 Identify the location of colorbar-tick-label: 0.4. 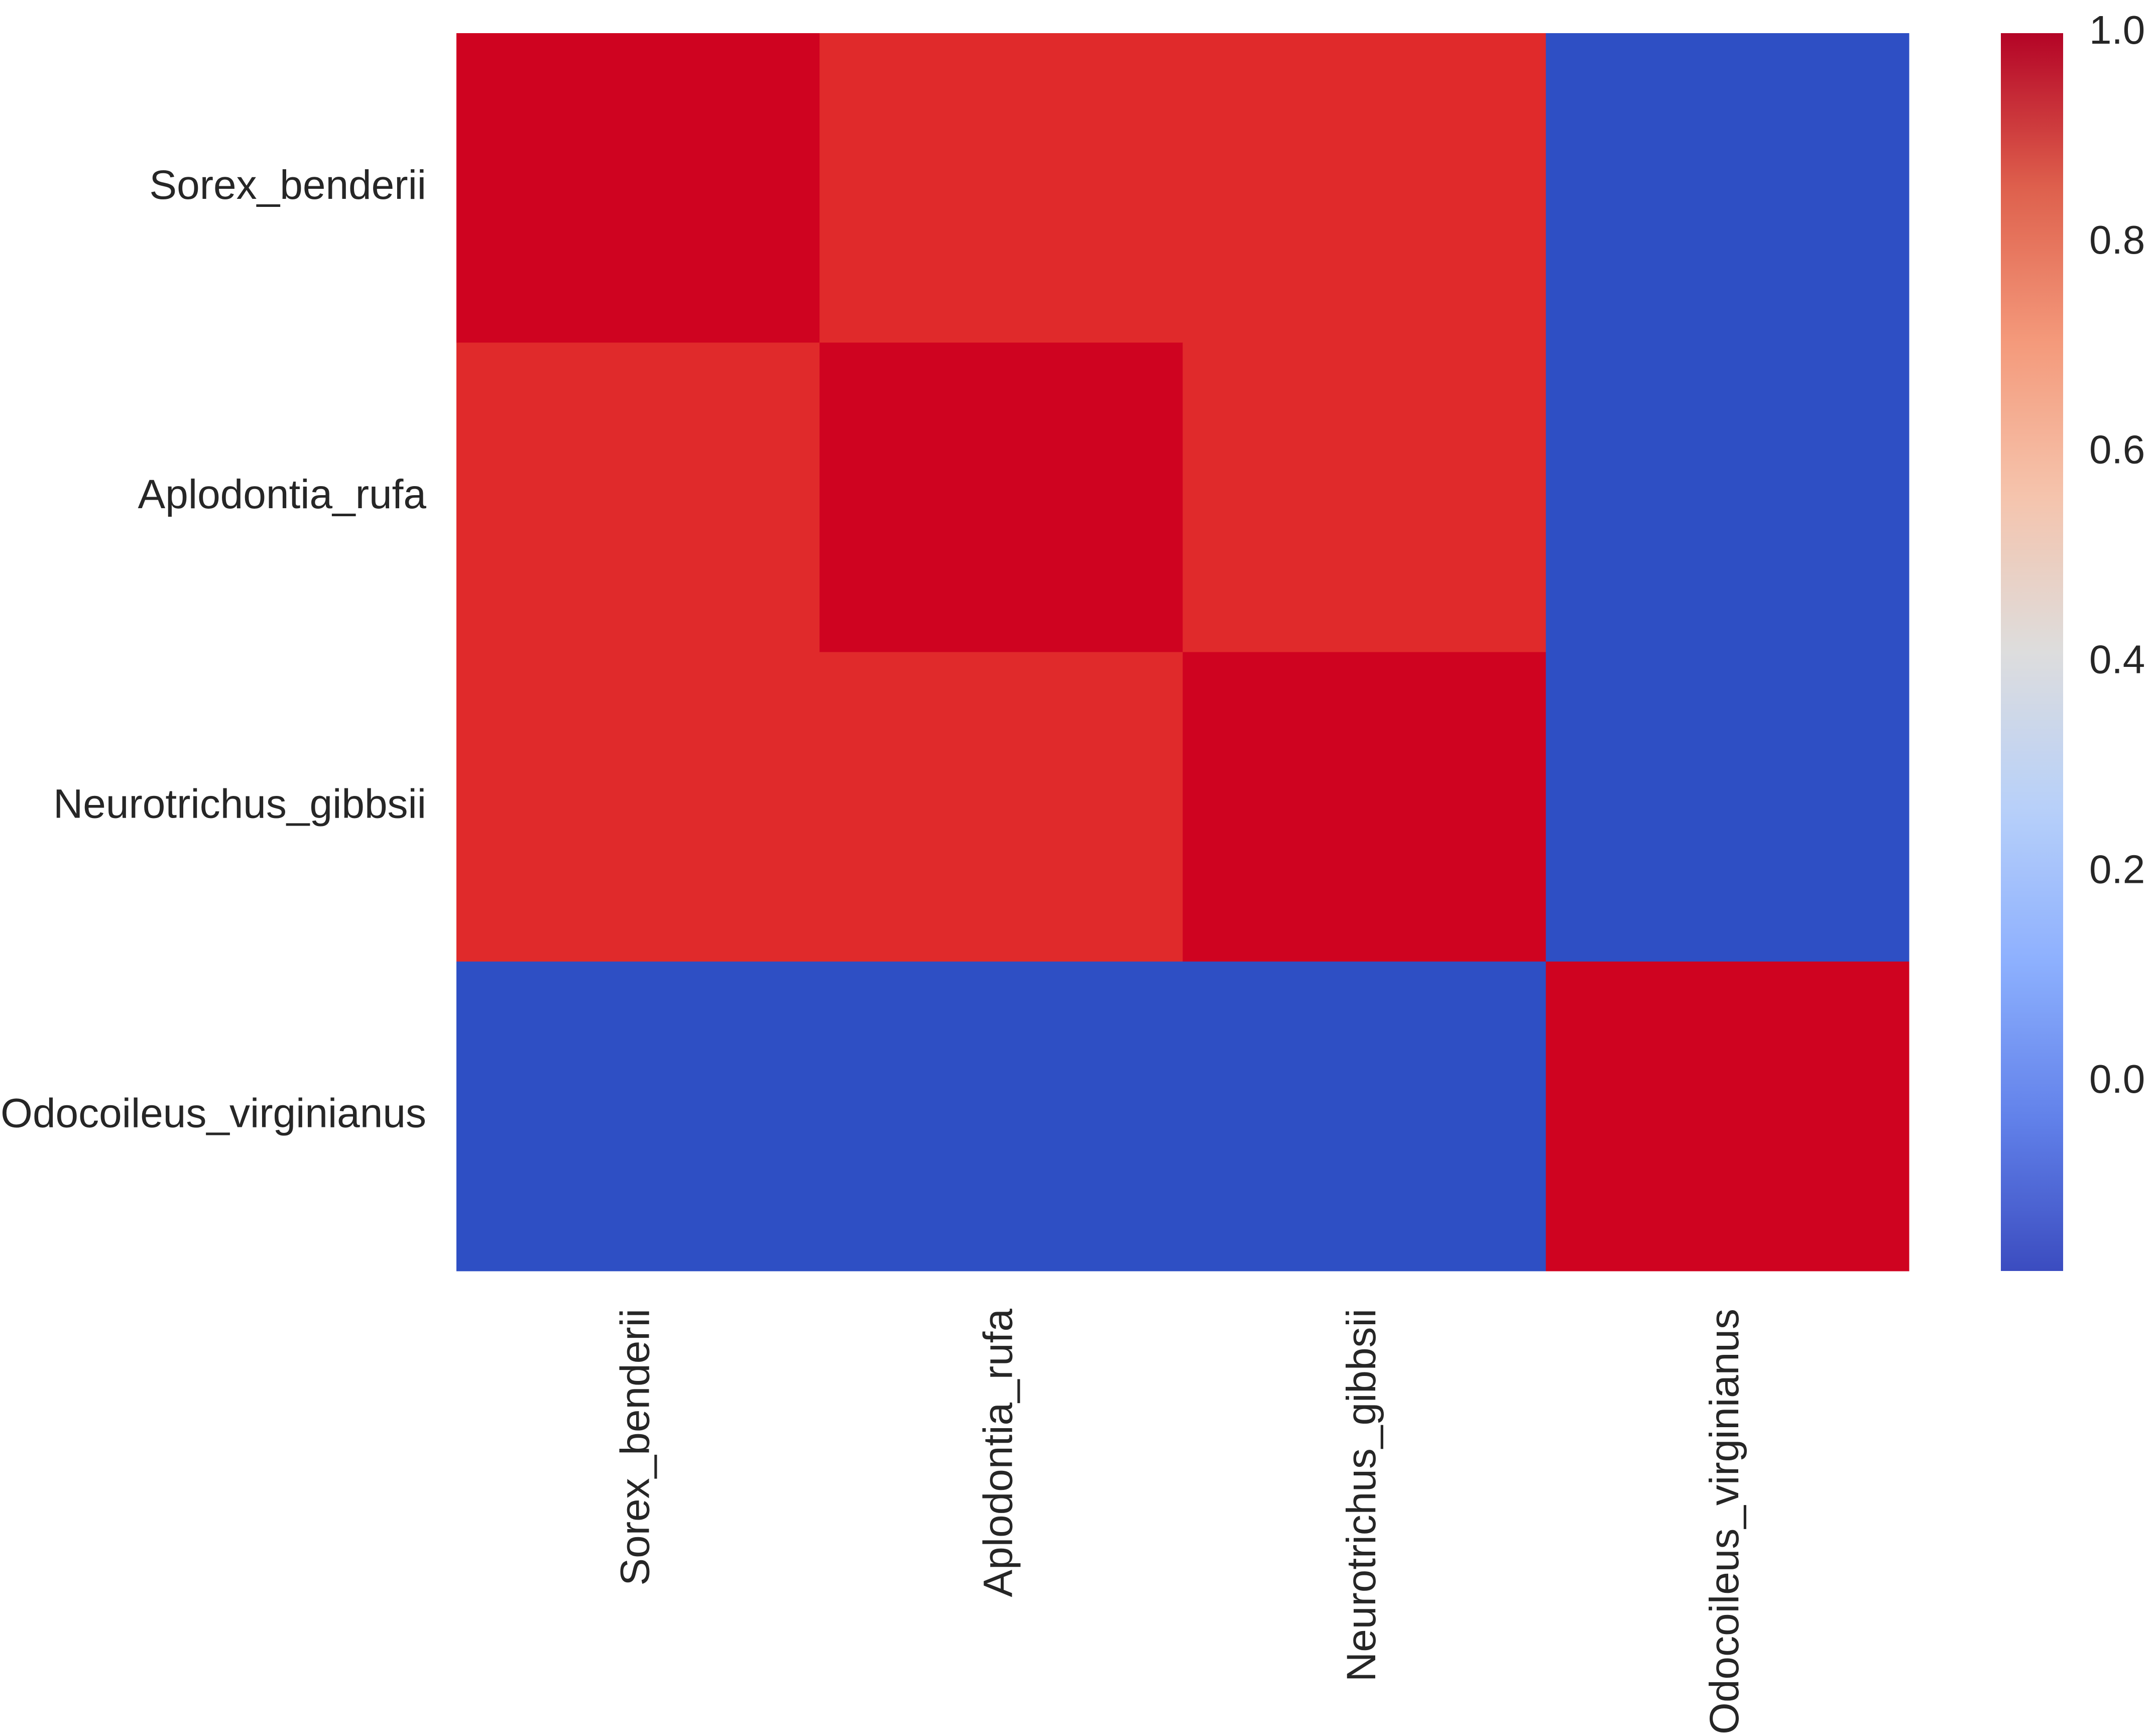
(2117, 659).